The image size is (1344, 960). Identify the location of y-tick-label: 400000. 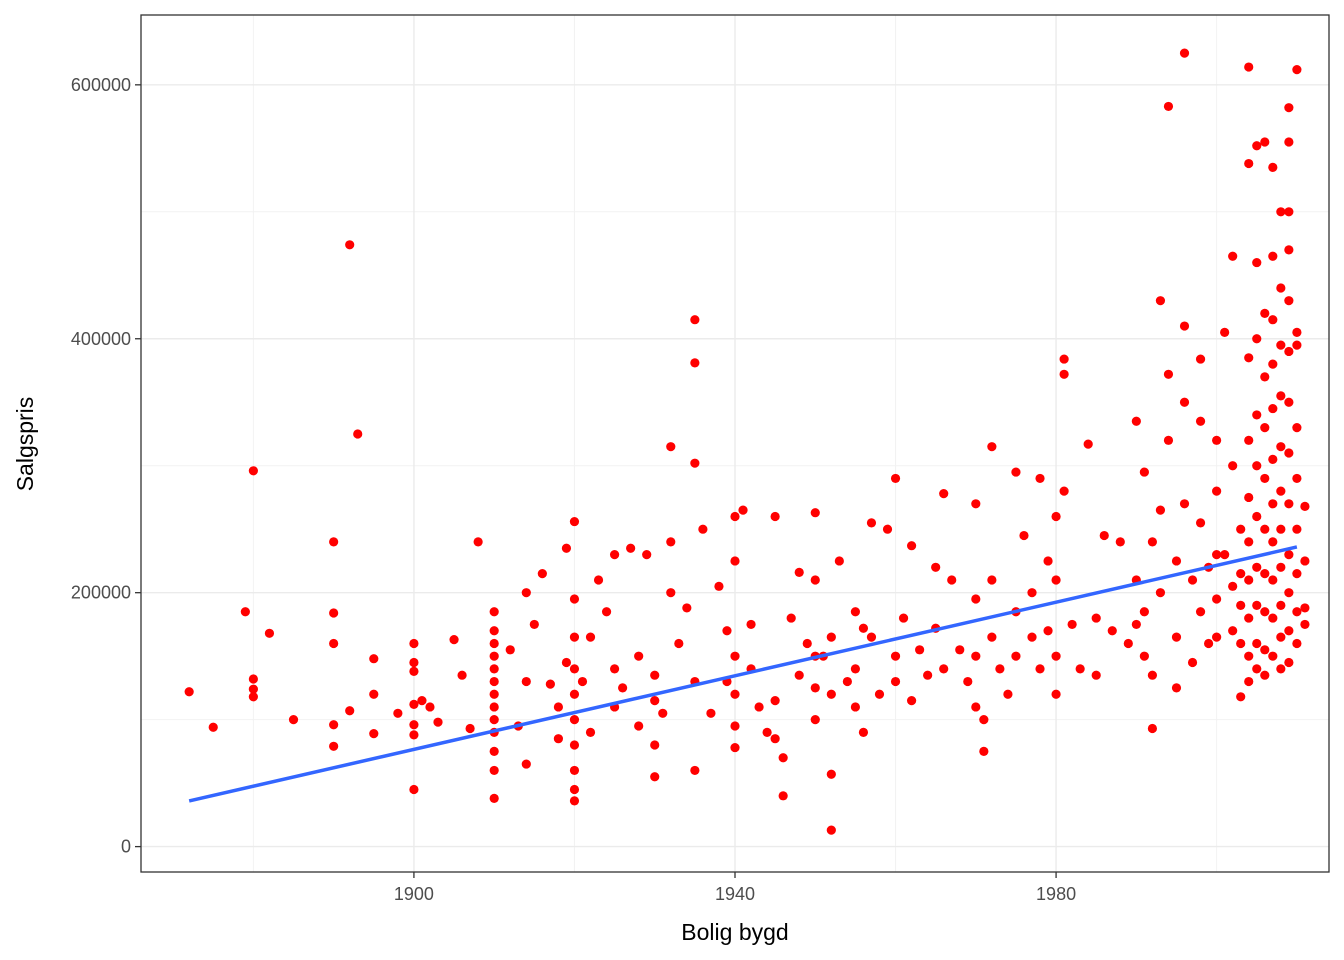
(101, 339).